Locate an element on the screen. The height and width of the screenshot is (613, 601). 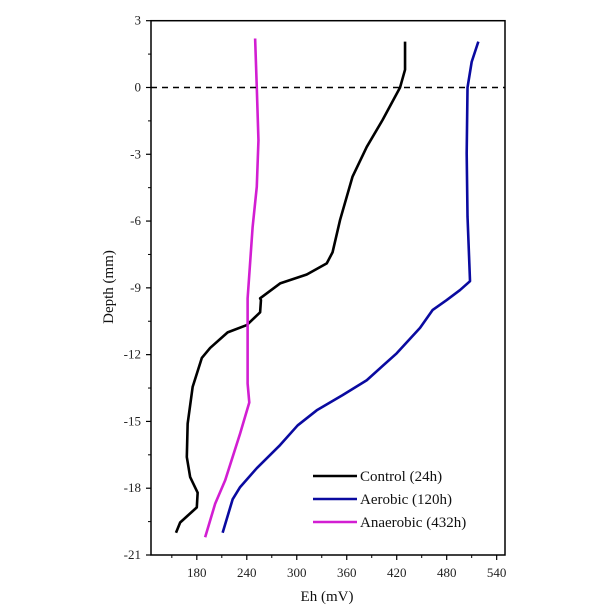
x-tick-label: 360 is located at coordinates (347, 572).